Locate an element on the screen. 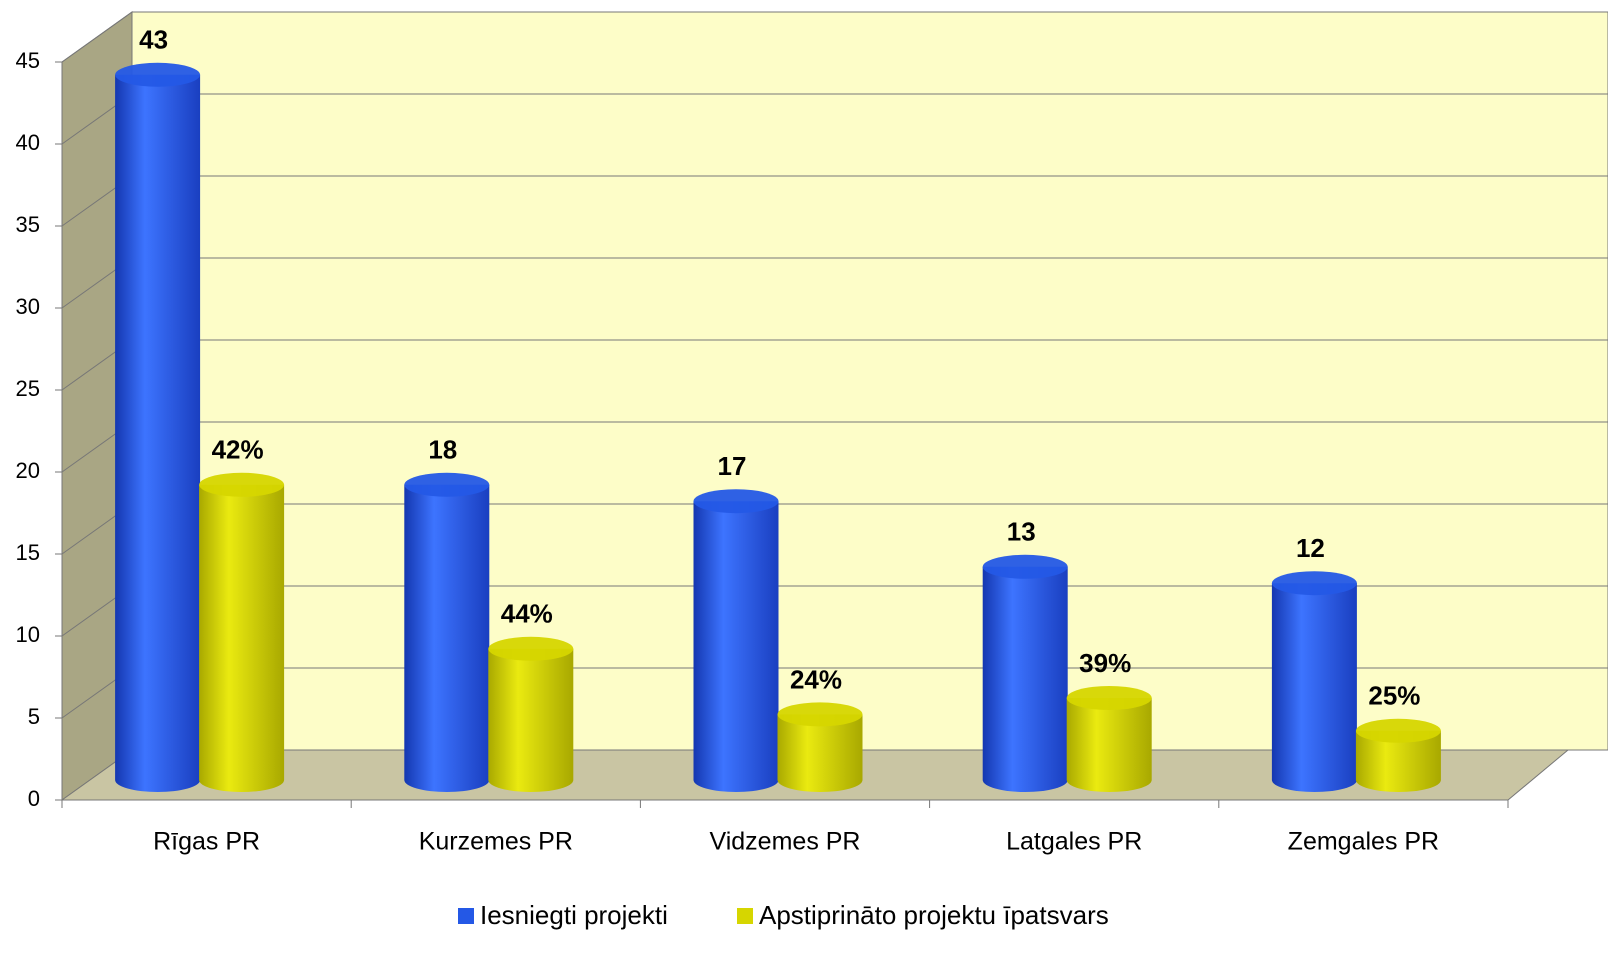 This screenshot has height=960, width=1608. y-tick-label: 40 is located at coordinates (28, 142).